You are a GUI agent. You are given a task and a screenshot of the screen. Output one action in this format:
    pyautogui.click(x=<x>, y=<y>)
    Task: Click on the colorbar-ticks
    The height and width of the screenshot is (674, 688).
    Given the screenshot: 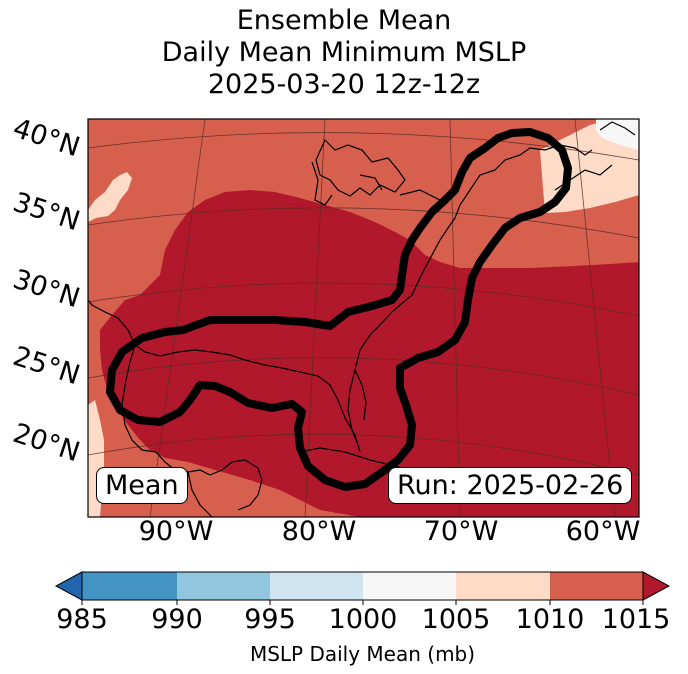 What is the action you would take?
    pyautogui.click(x=362, y=602)
    